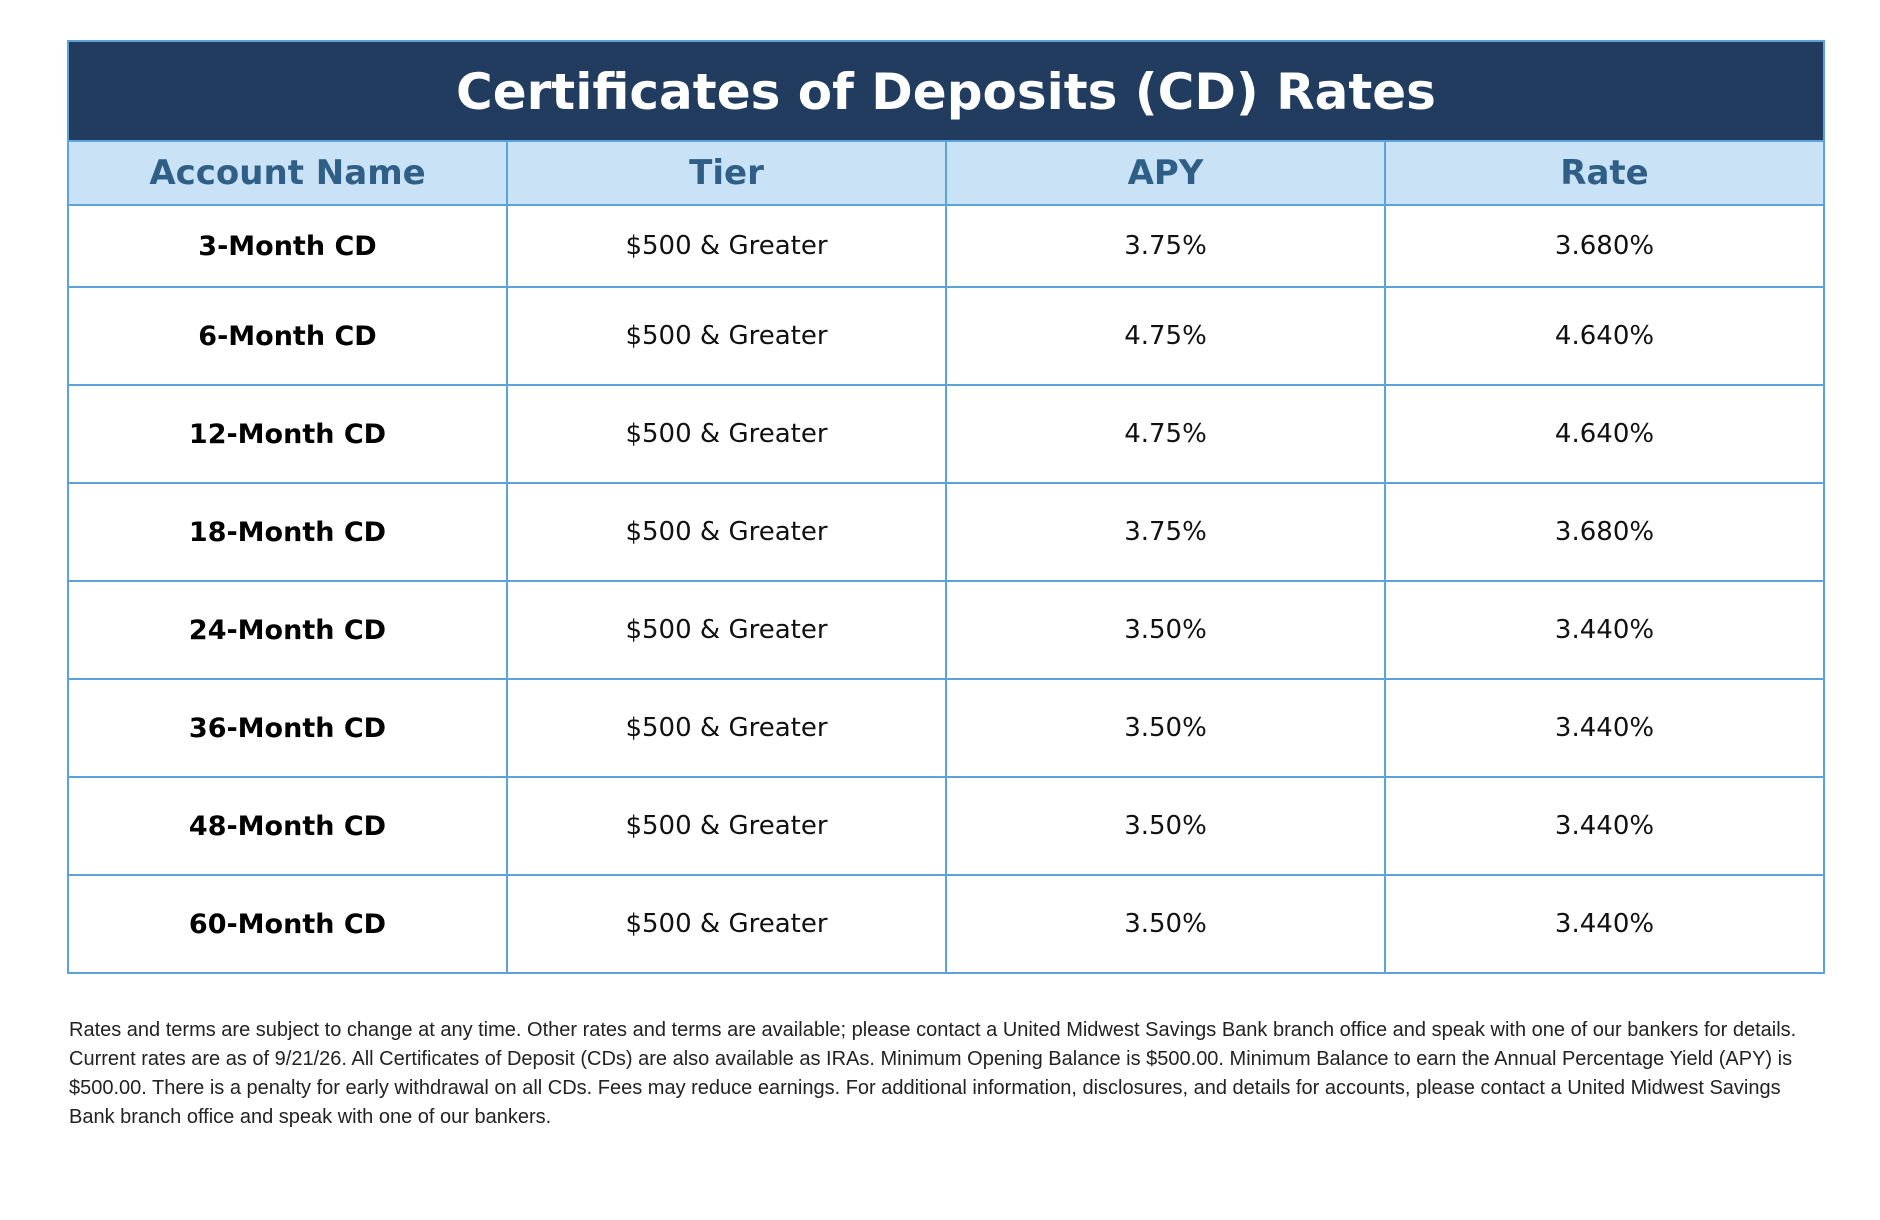  I want to click on header-row: Account Name Tier APY Rate, so click(946, 173).